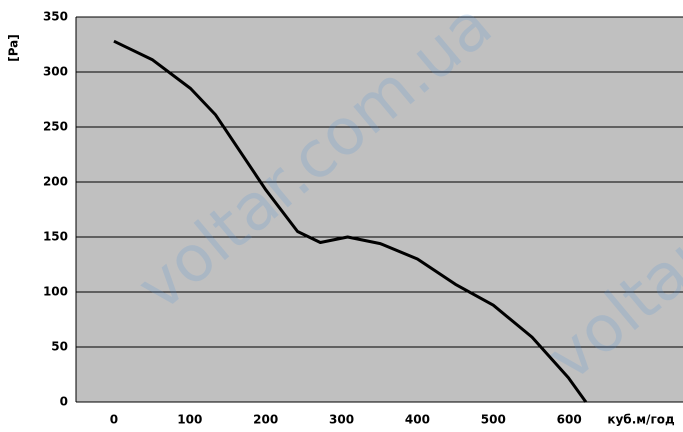 The width and height of the screenshot is (683, 432). I want to click on y-axis-title: [Pa], so click(14, 48).